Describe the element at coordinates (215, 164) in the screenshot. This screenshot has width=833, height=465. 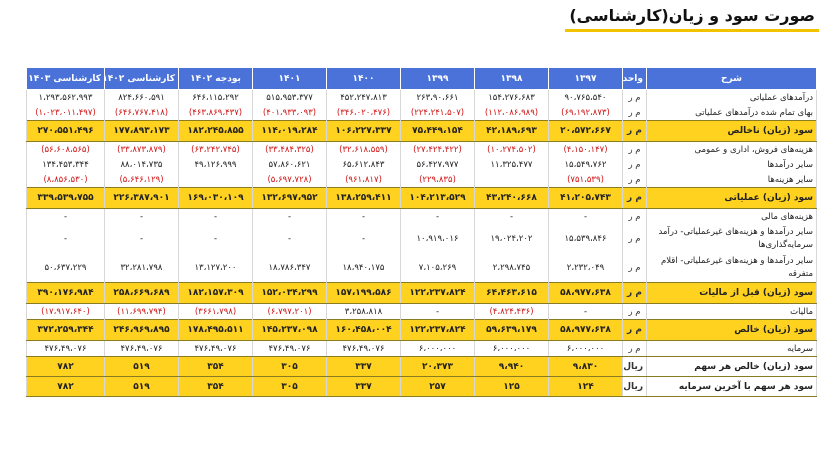
I see `value-cell: ۴۹،۱۲۶،۹۹۹` at that location.